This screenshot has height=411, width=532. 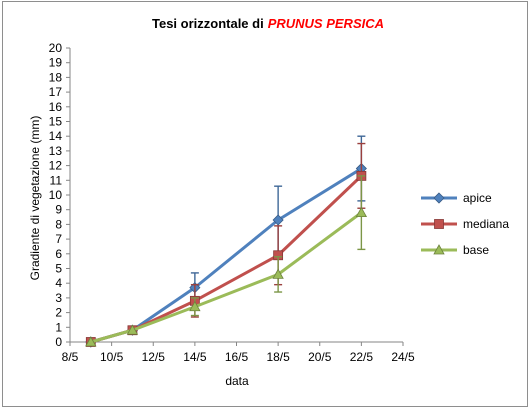 What do you see at coordinates (195, 357) in the screenshot?
I see `x-tick-label: 14/5` at bounding box center [195, 357].